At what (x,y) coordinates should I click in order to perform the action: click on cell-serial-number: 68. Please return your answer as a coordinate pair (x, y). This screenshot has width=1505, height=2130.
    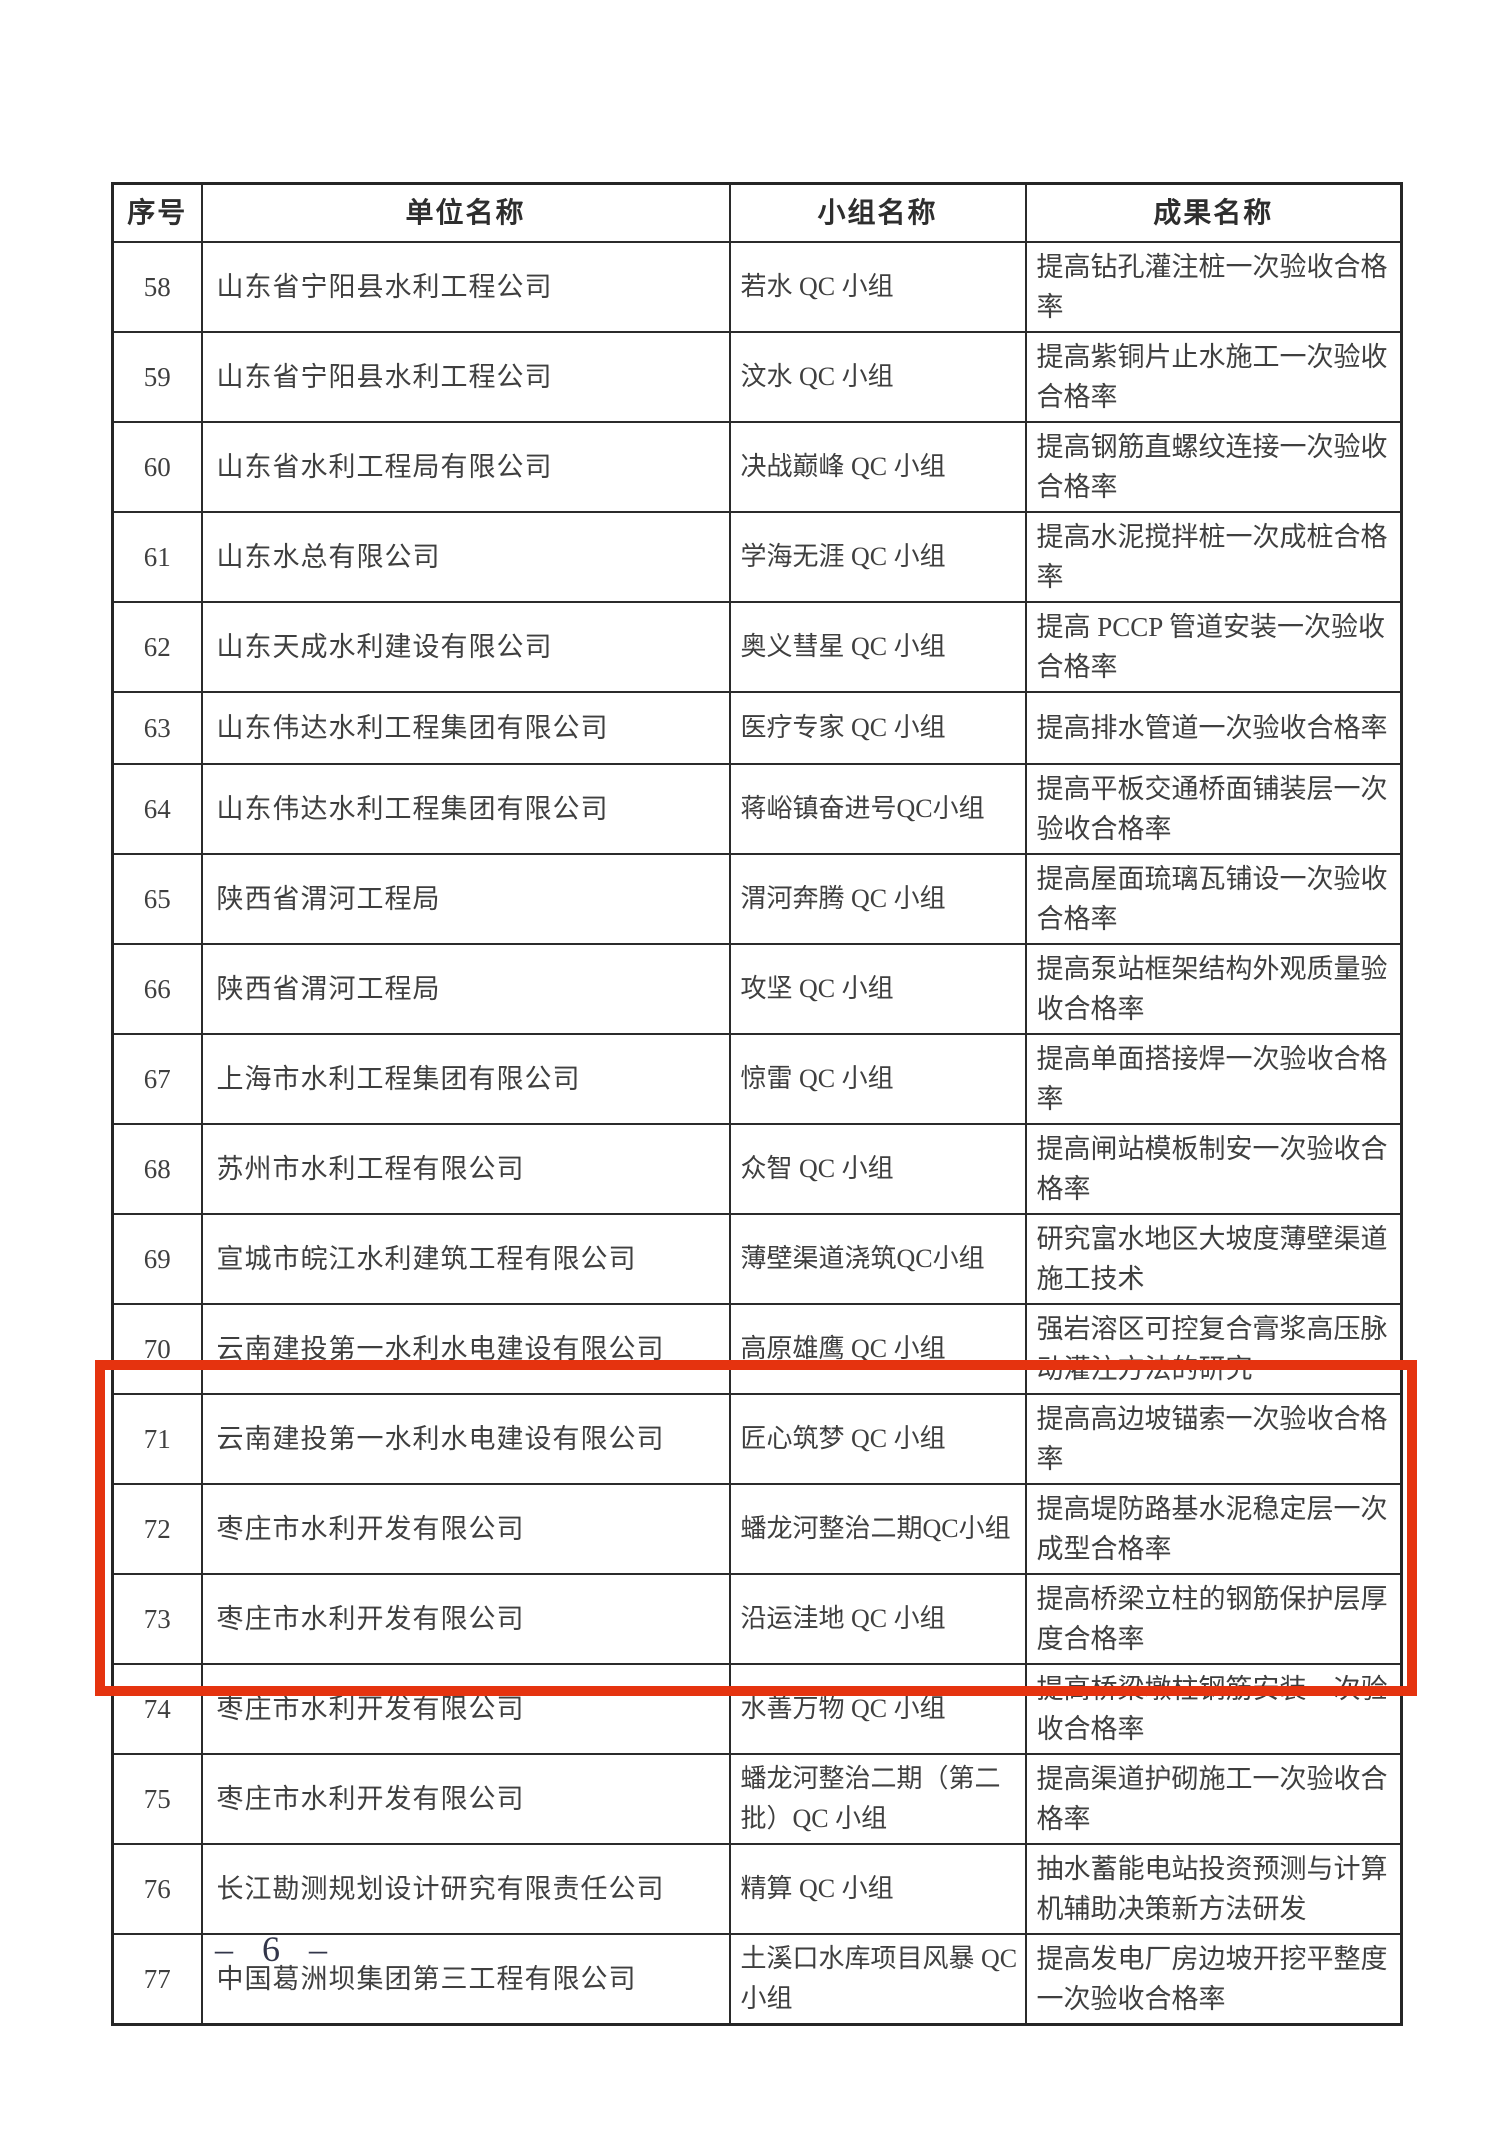
    Looking at the image, I should click on (157, 1168).